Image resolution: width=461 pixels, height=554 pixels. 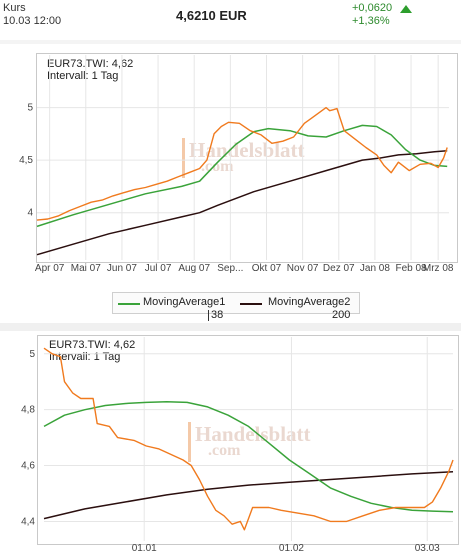 What do you see at coordinates (26, 160) in the screenshot?
I see `y-tick-label: 4,5` at bounding box center [26, 160].